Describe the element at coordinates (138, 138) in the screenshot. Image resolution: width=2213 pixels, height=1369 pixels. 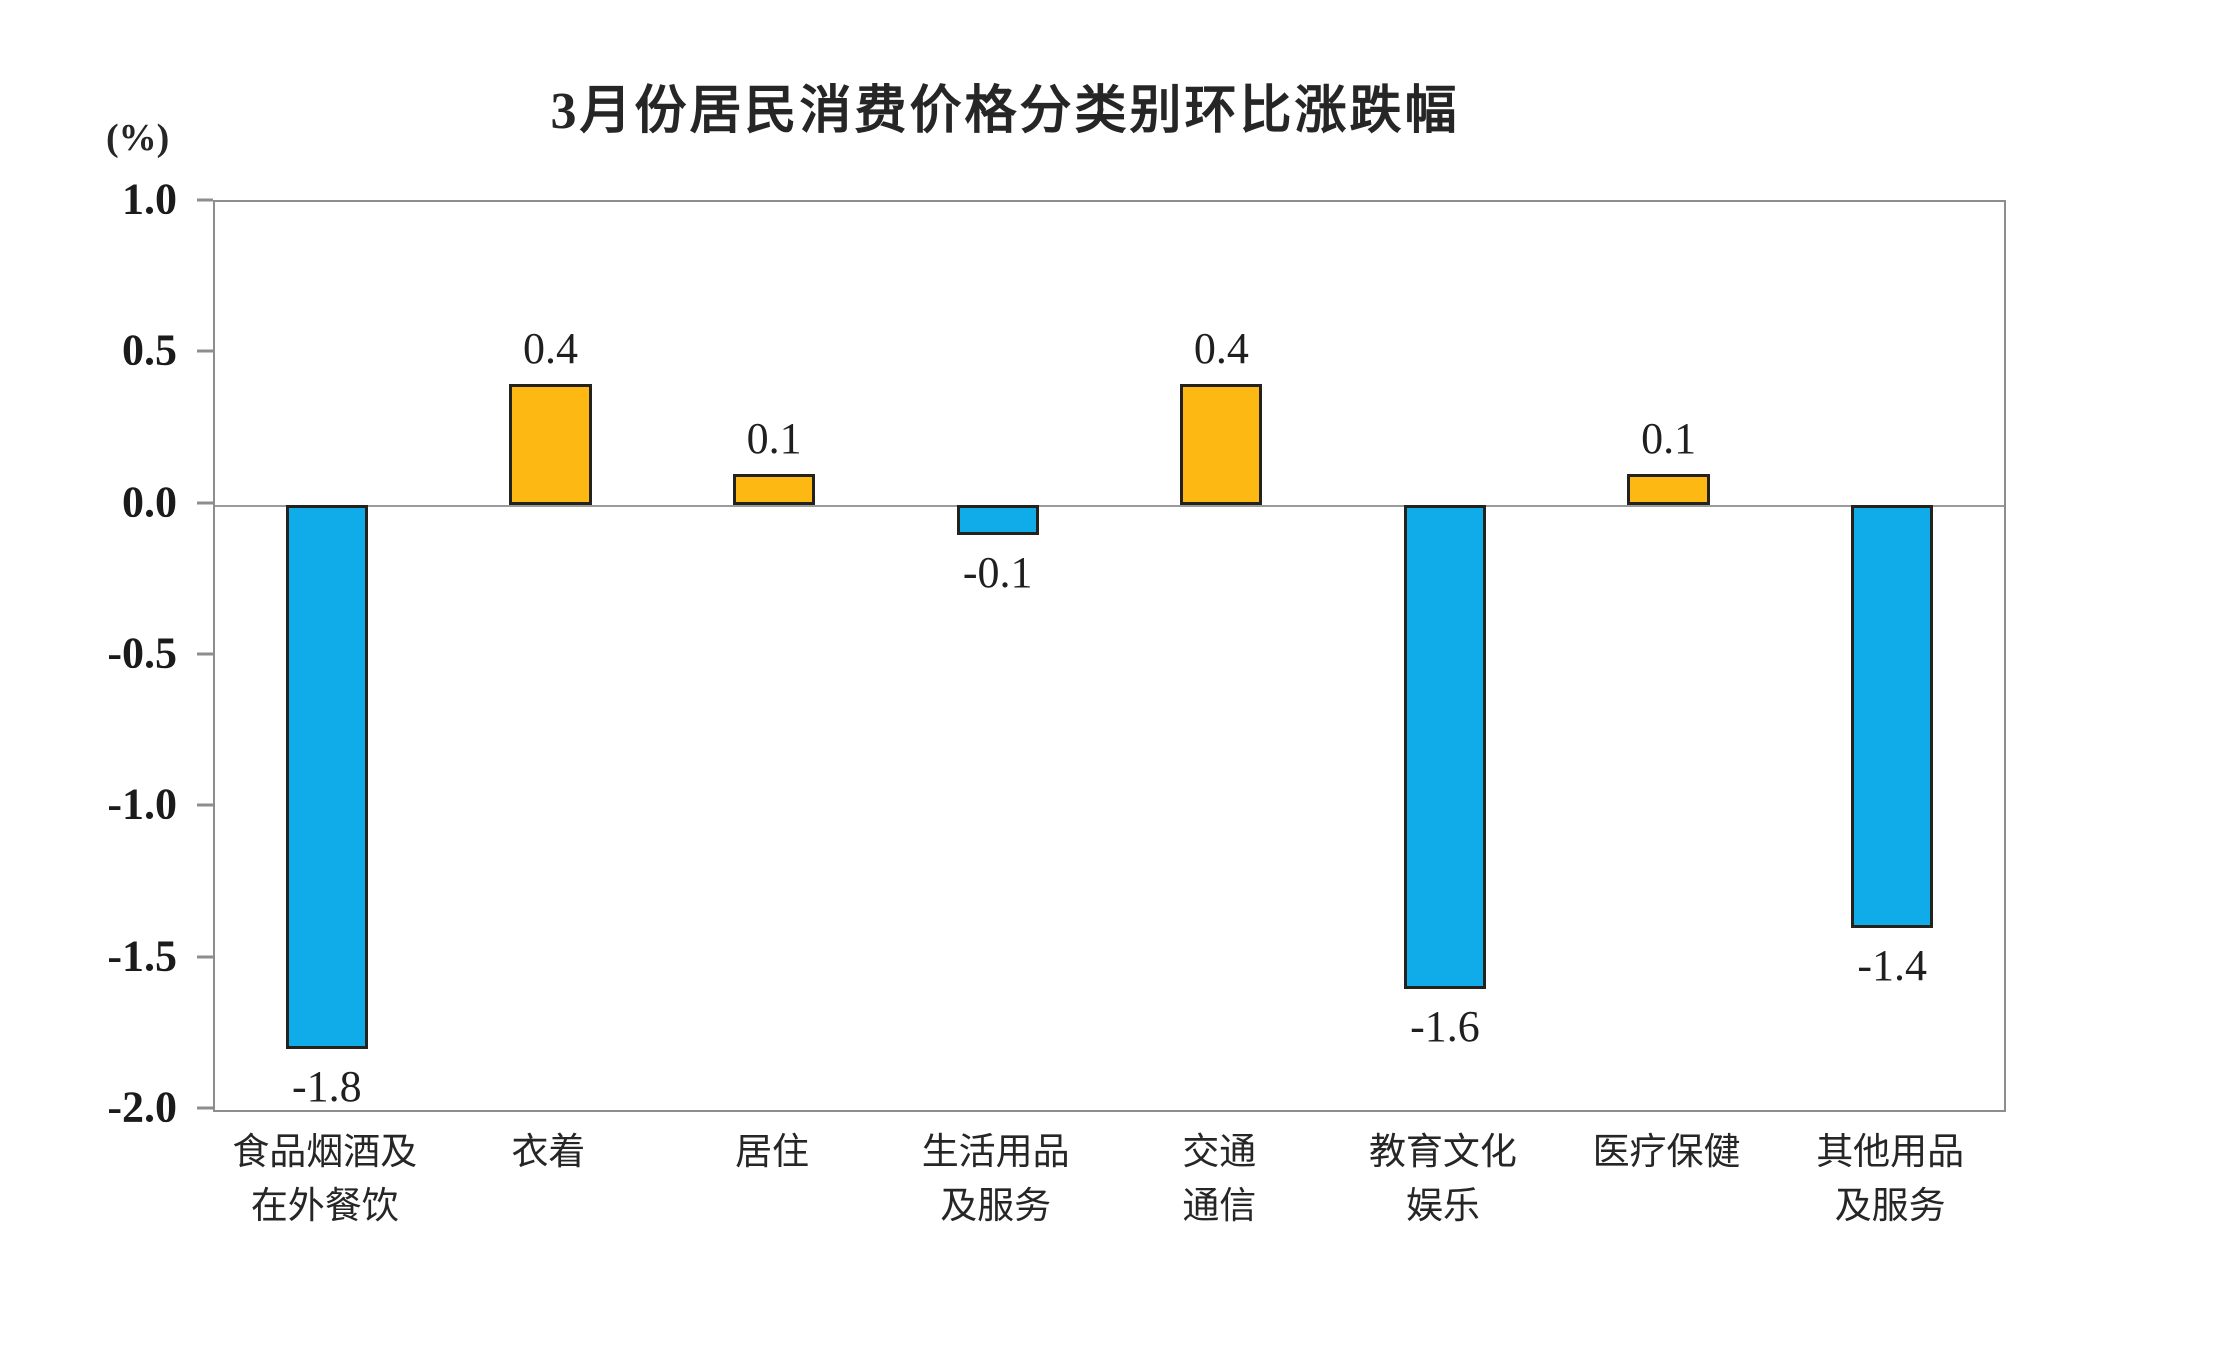
I see `y-axis-unit-label: (%)` at that location.